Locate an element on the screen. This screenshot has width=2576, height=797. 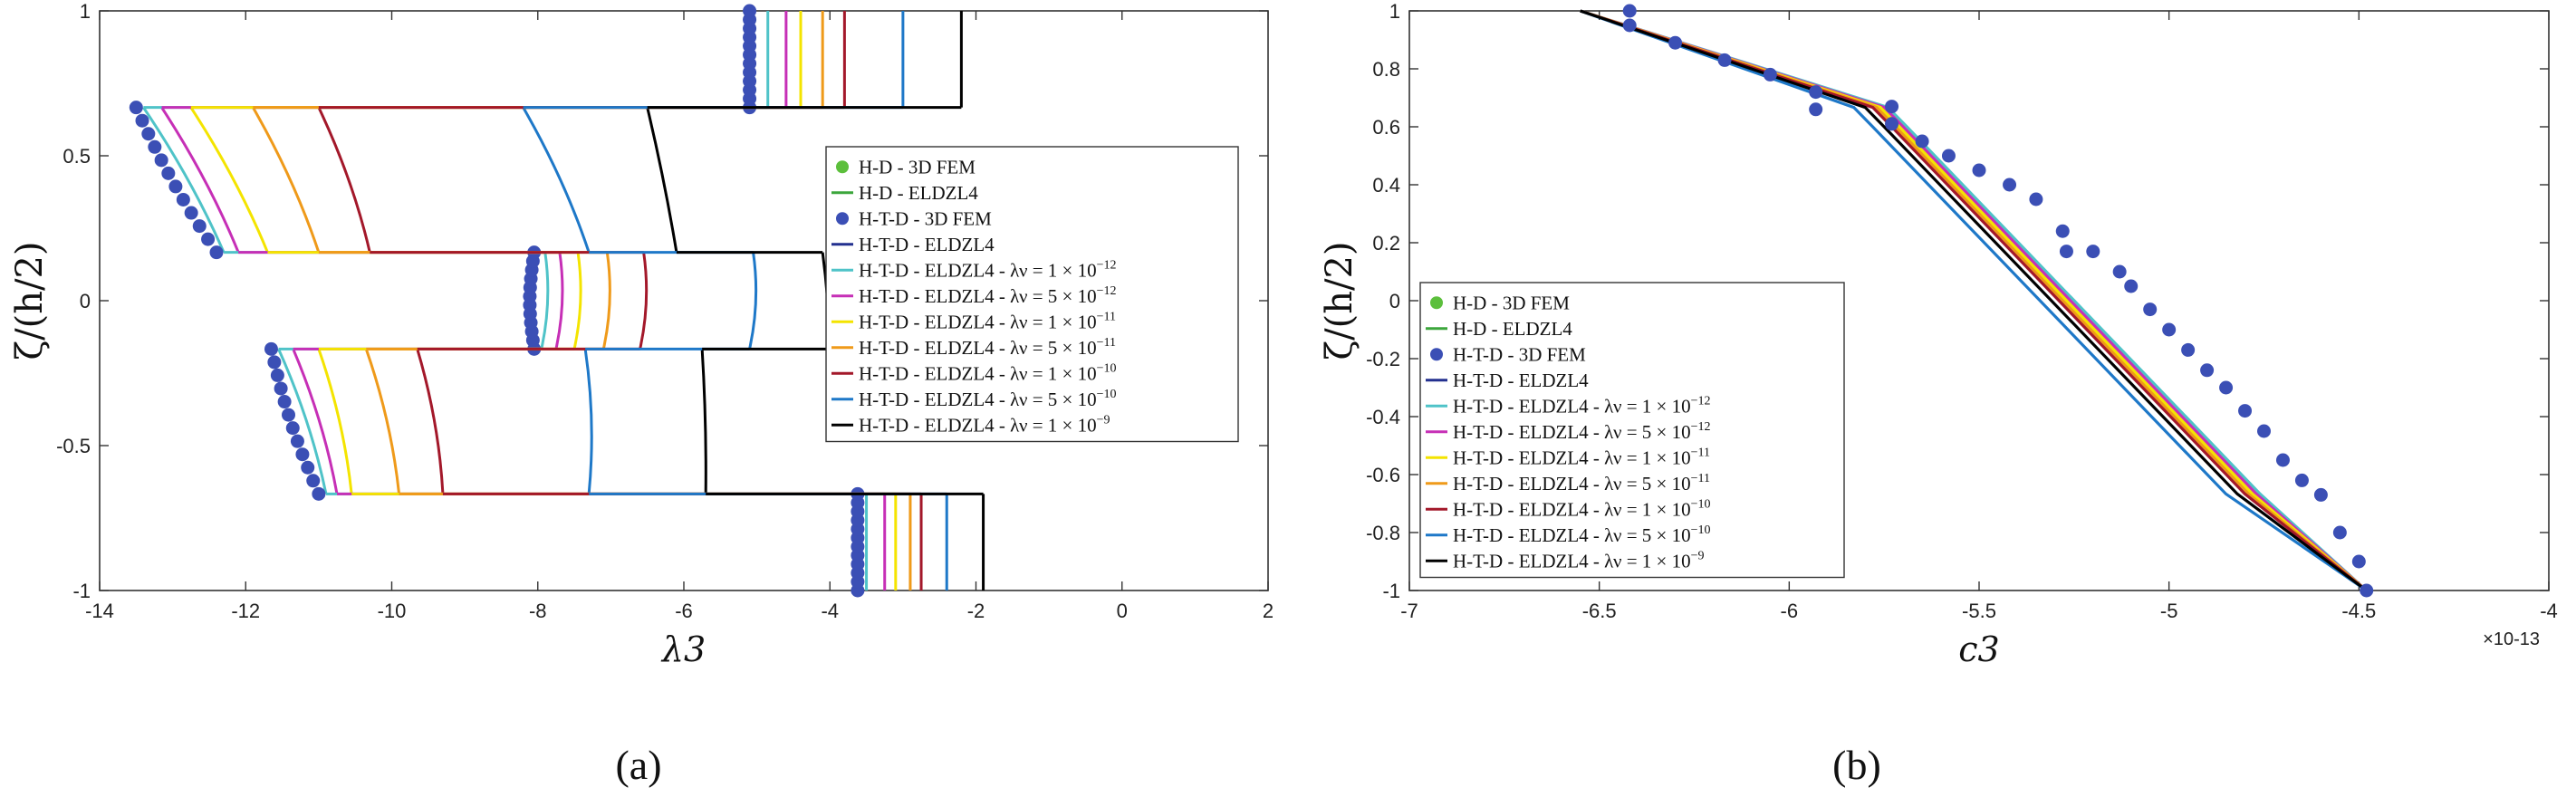
legend-label: H-T-D - ELDZL4 is located at coordinates (927, 244).